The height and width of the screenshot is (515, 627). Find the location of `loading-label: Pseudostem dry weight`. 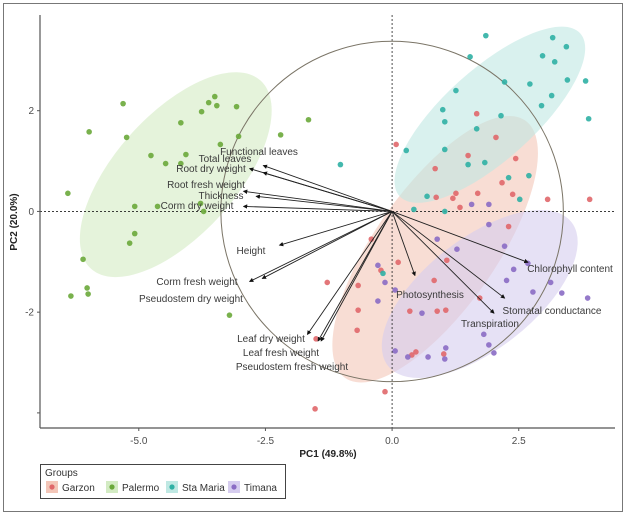

loading-label: Pseudostem dry weight is located at coordinates (191, 299).